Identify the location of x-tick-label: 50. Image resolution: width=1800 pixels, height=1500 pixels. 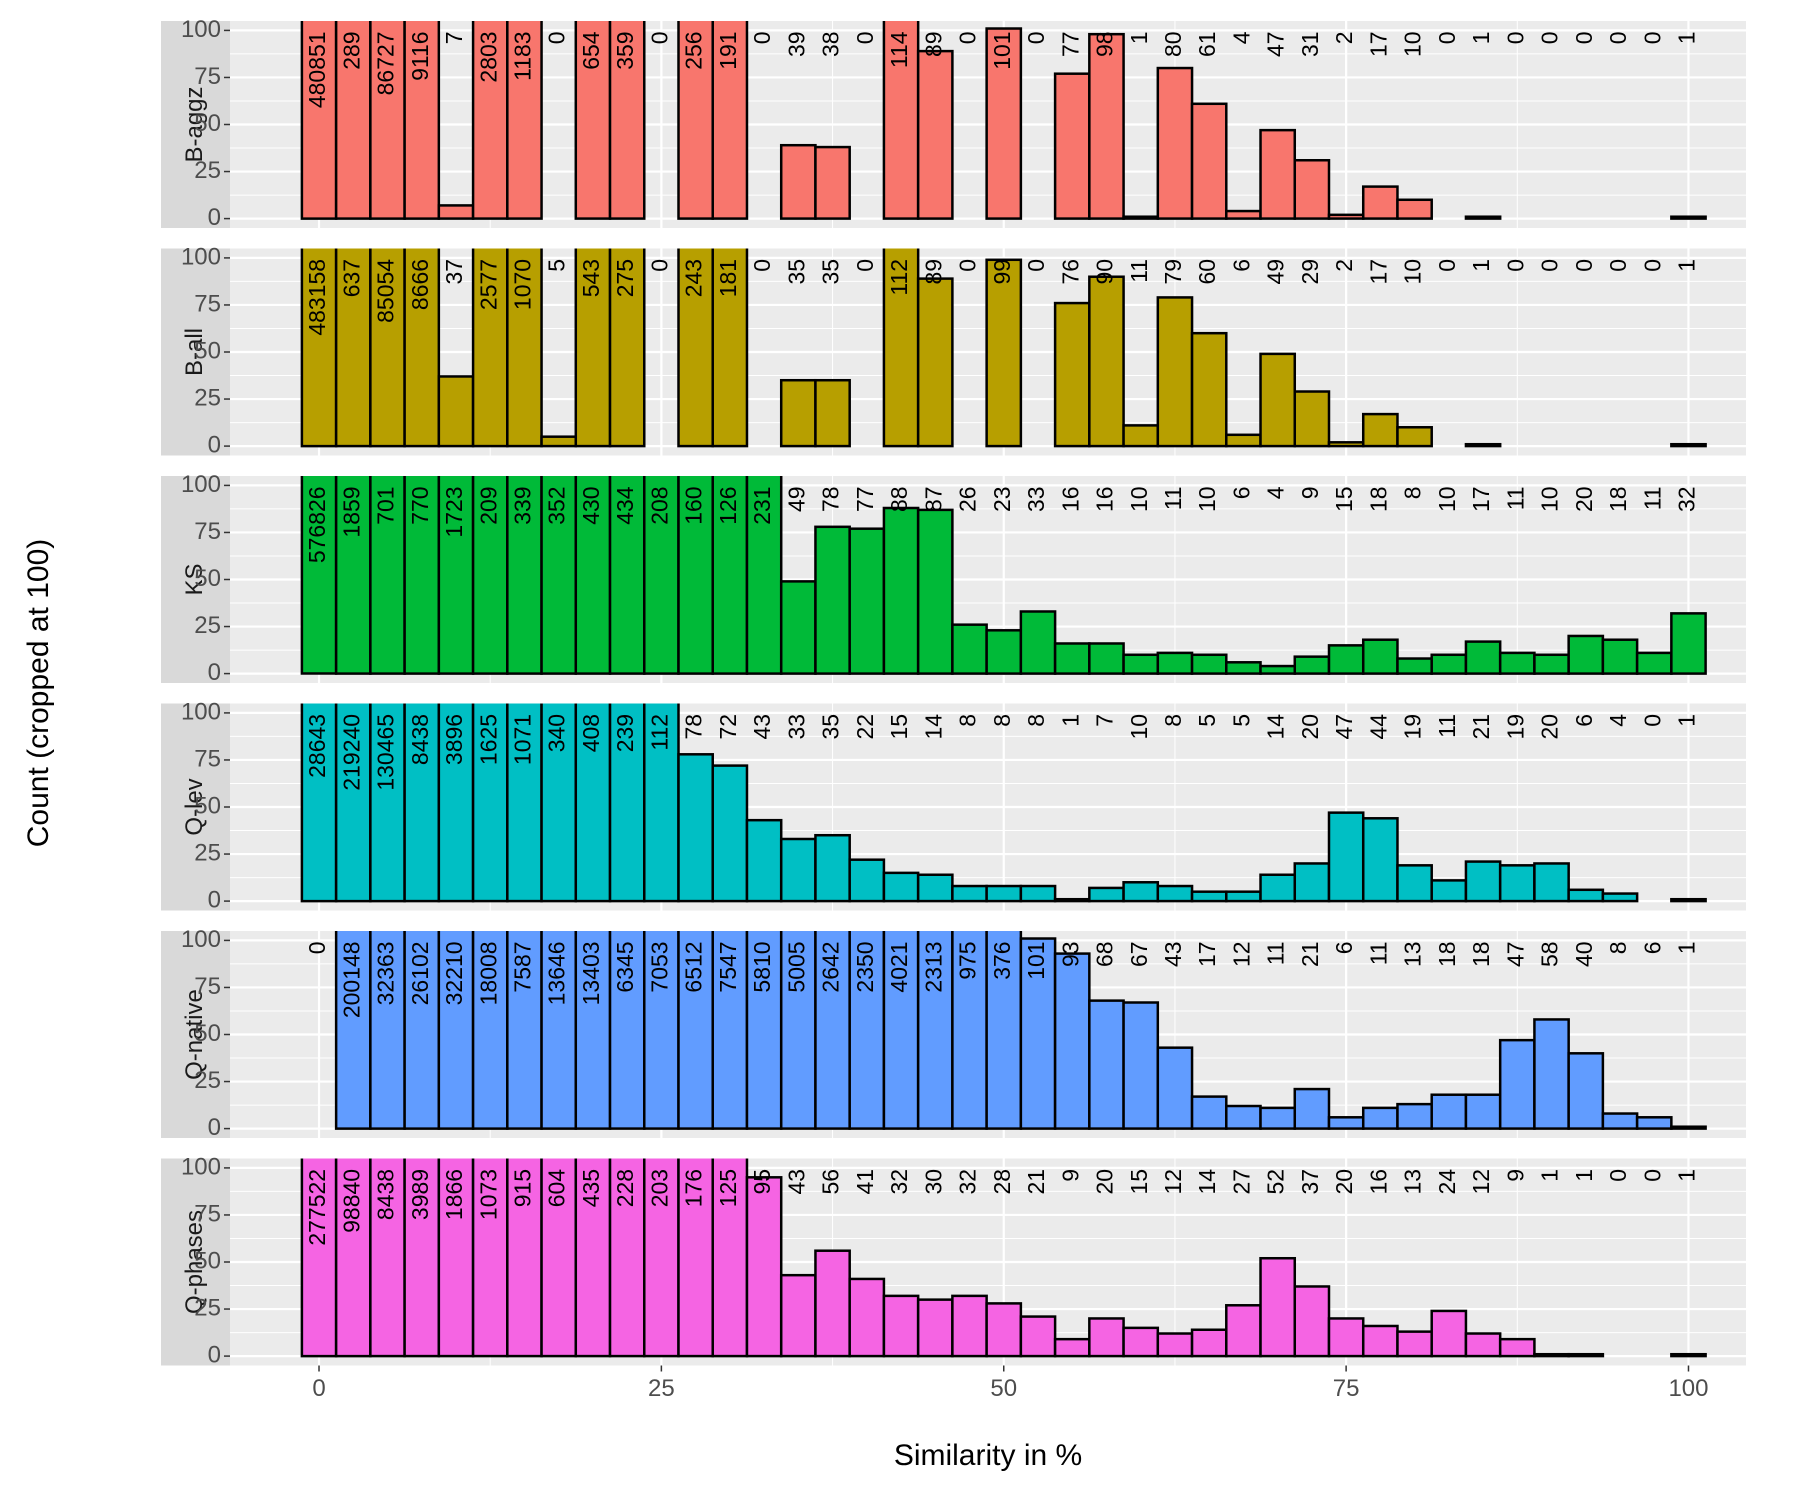
(1003, 1388).